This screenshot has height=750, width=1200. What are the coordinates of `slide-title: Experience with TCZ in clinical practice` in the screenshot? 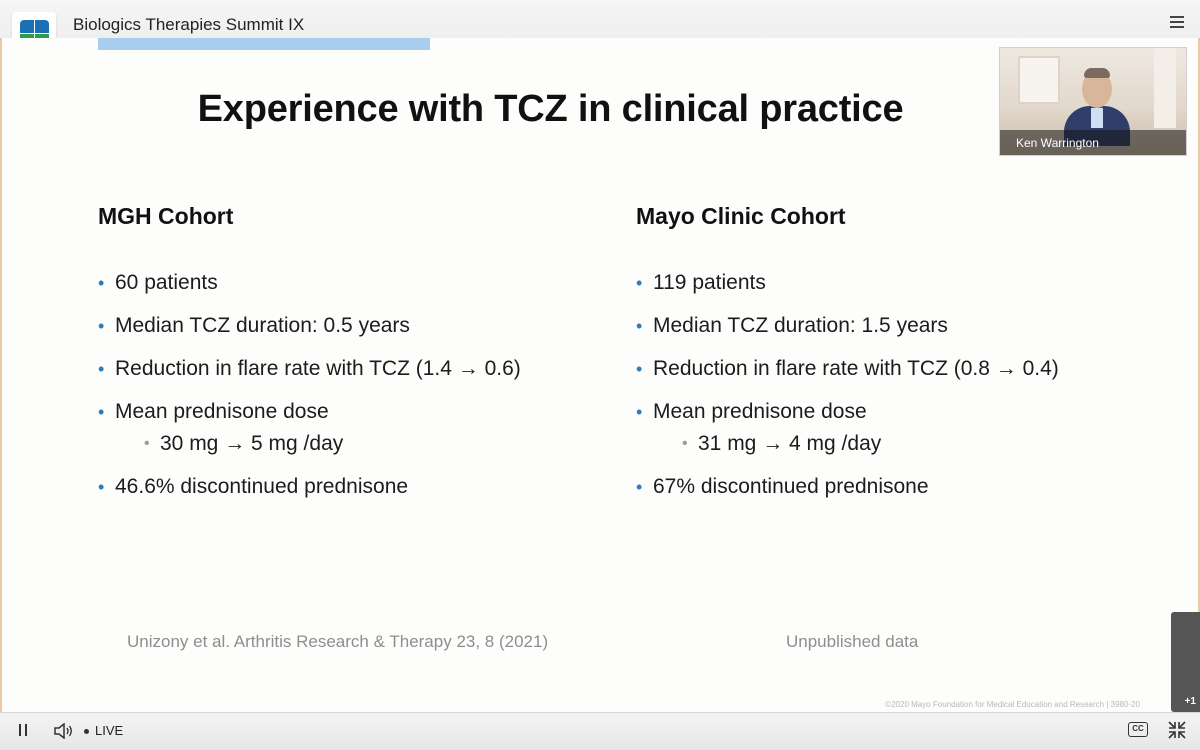 It's located at (550, 109).